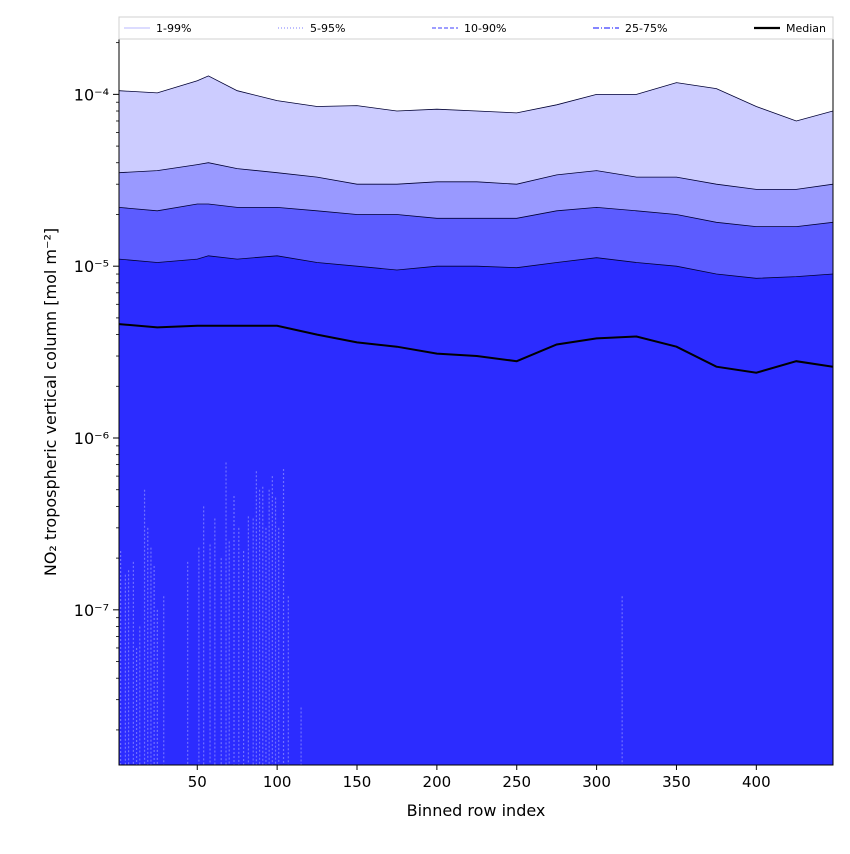  What do you see at coordinates (277, 782) in the screenshot?
I see `x-tick-label: 100` at bounding box center [277, 782].